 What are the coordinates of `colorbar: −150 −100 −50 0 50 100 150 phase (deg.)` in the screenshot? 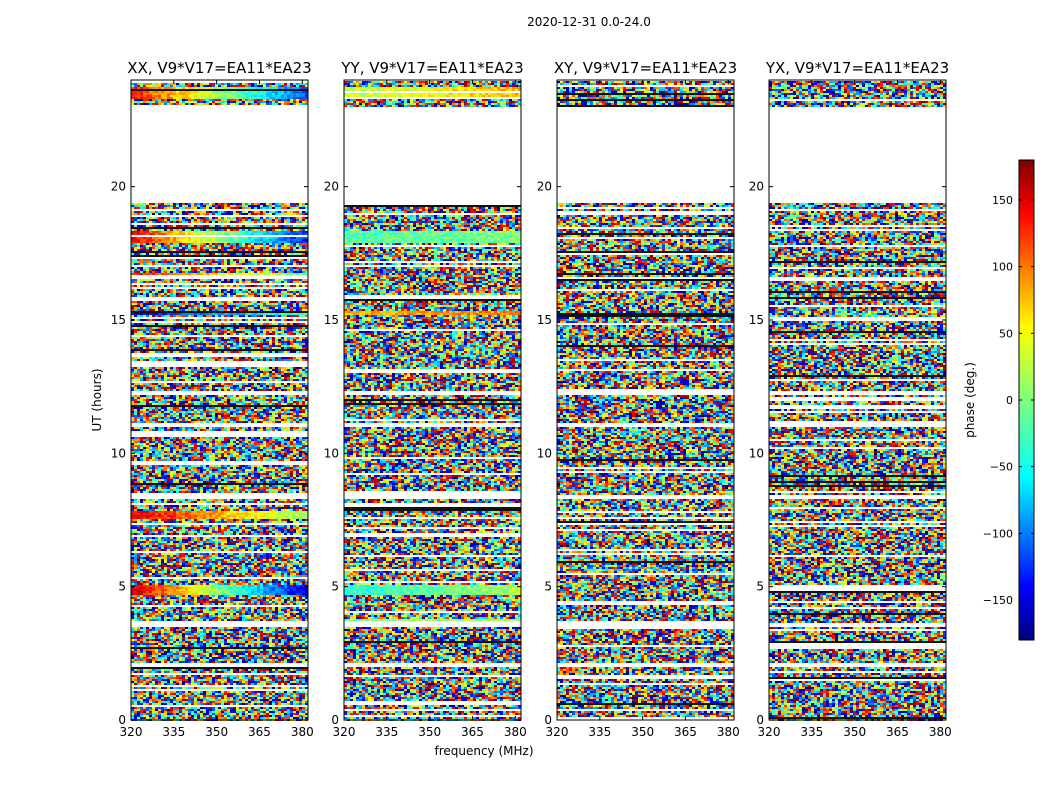 It's located at (999, 400).